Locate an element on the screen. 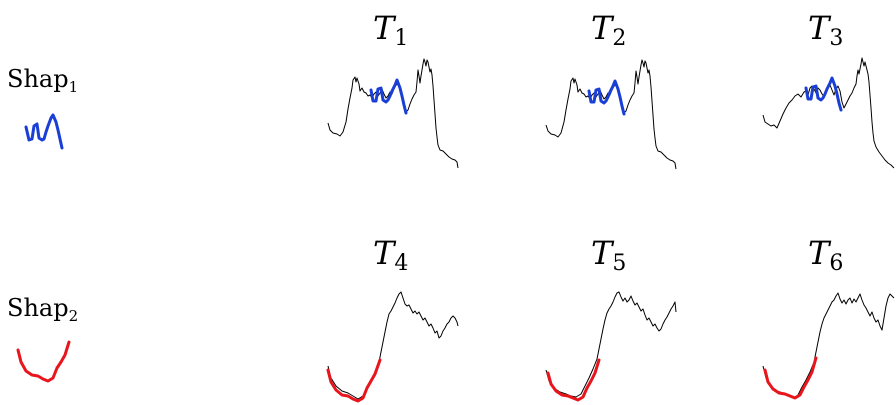 The height and width of the screenshot is (405, 896). series-3-plot is located at coordinates (828, 113).